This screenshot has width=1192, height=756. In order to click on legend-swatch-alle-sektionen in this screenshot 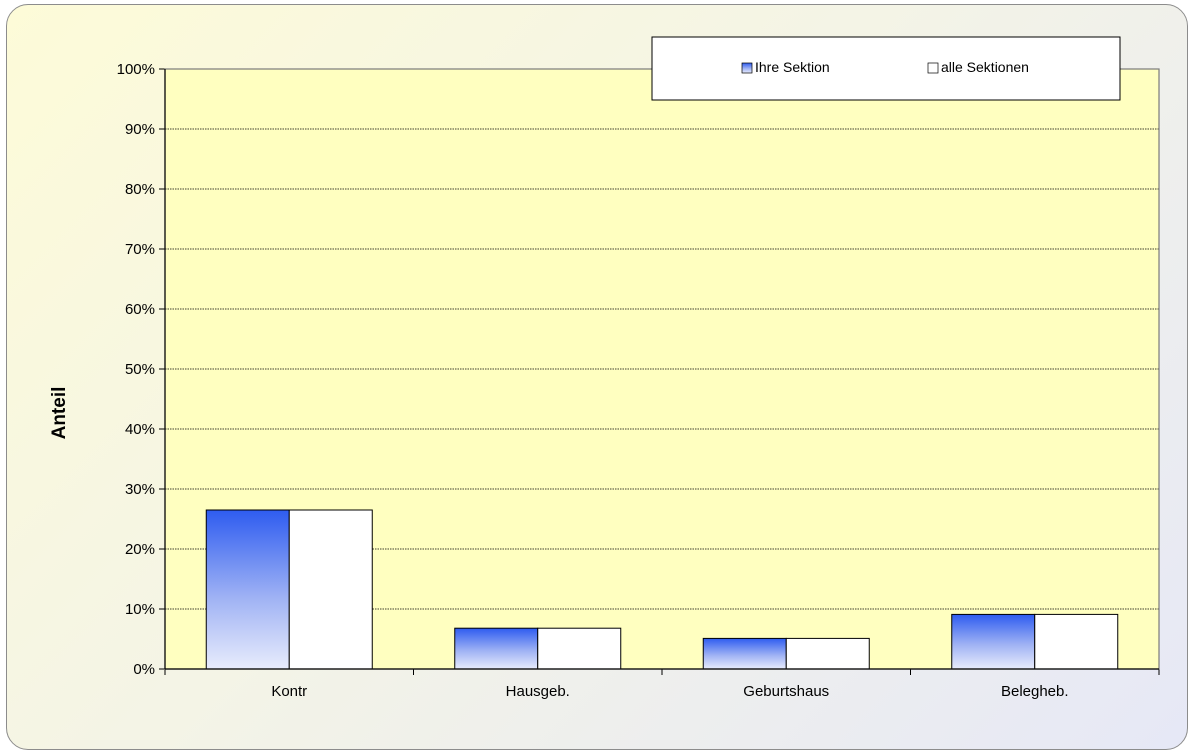, I will do `click(933, 68)`.